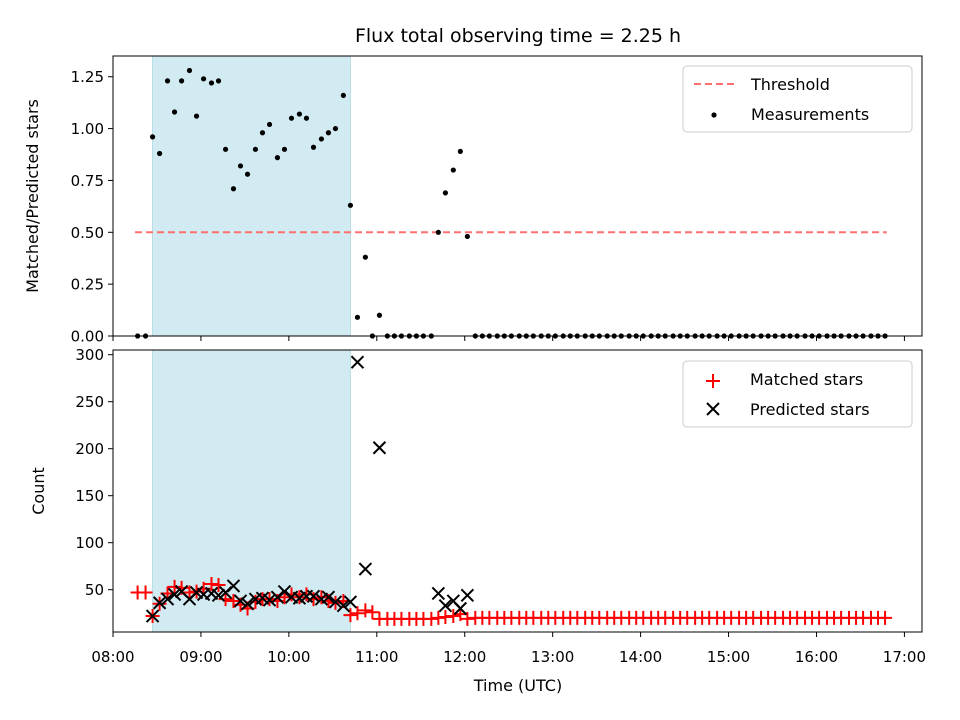  What do you see at coordinates (38, 491) in the screenshot?
I see `bottom-y-axis-label: Count` at bounding box center [38, 491].